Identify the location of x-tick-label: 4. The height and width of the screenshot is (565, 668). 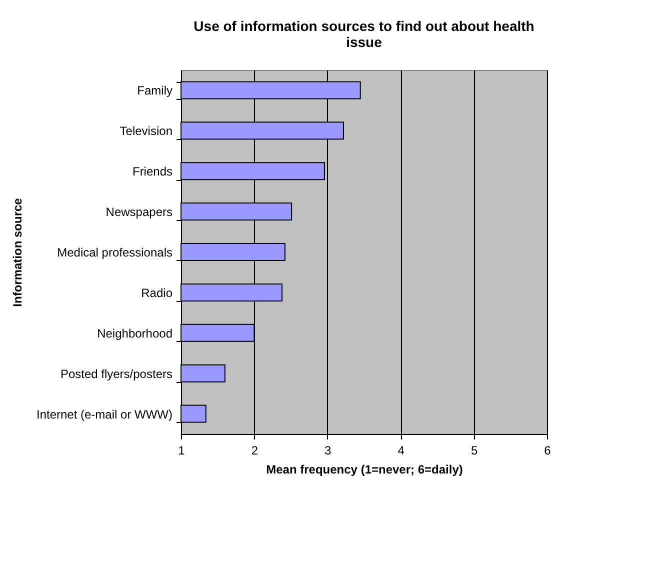
(401, 451).